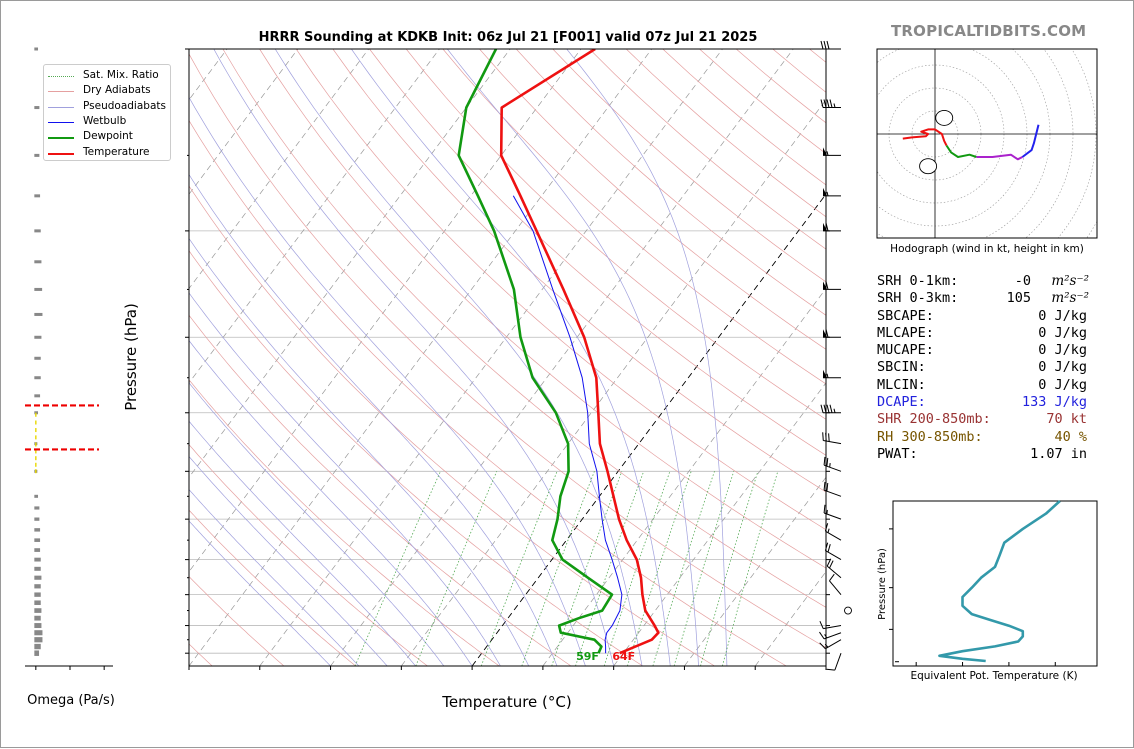 Image resolution: width=1134 pixels, height=749 pixels. What do you see at coordinates (116, 152) in the screenshot?
I see `legend-label: Temperature` at bounding box center [116, 152].